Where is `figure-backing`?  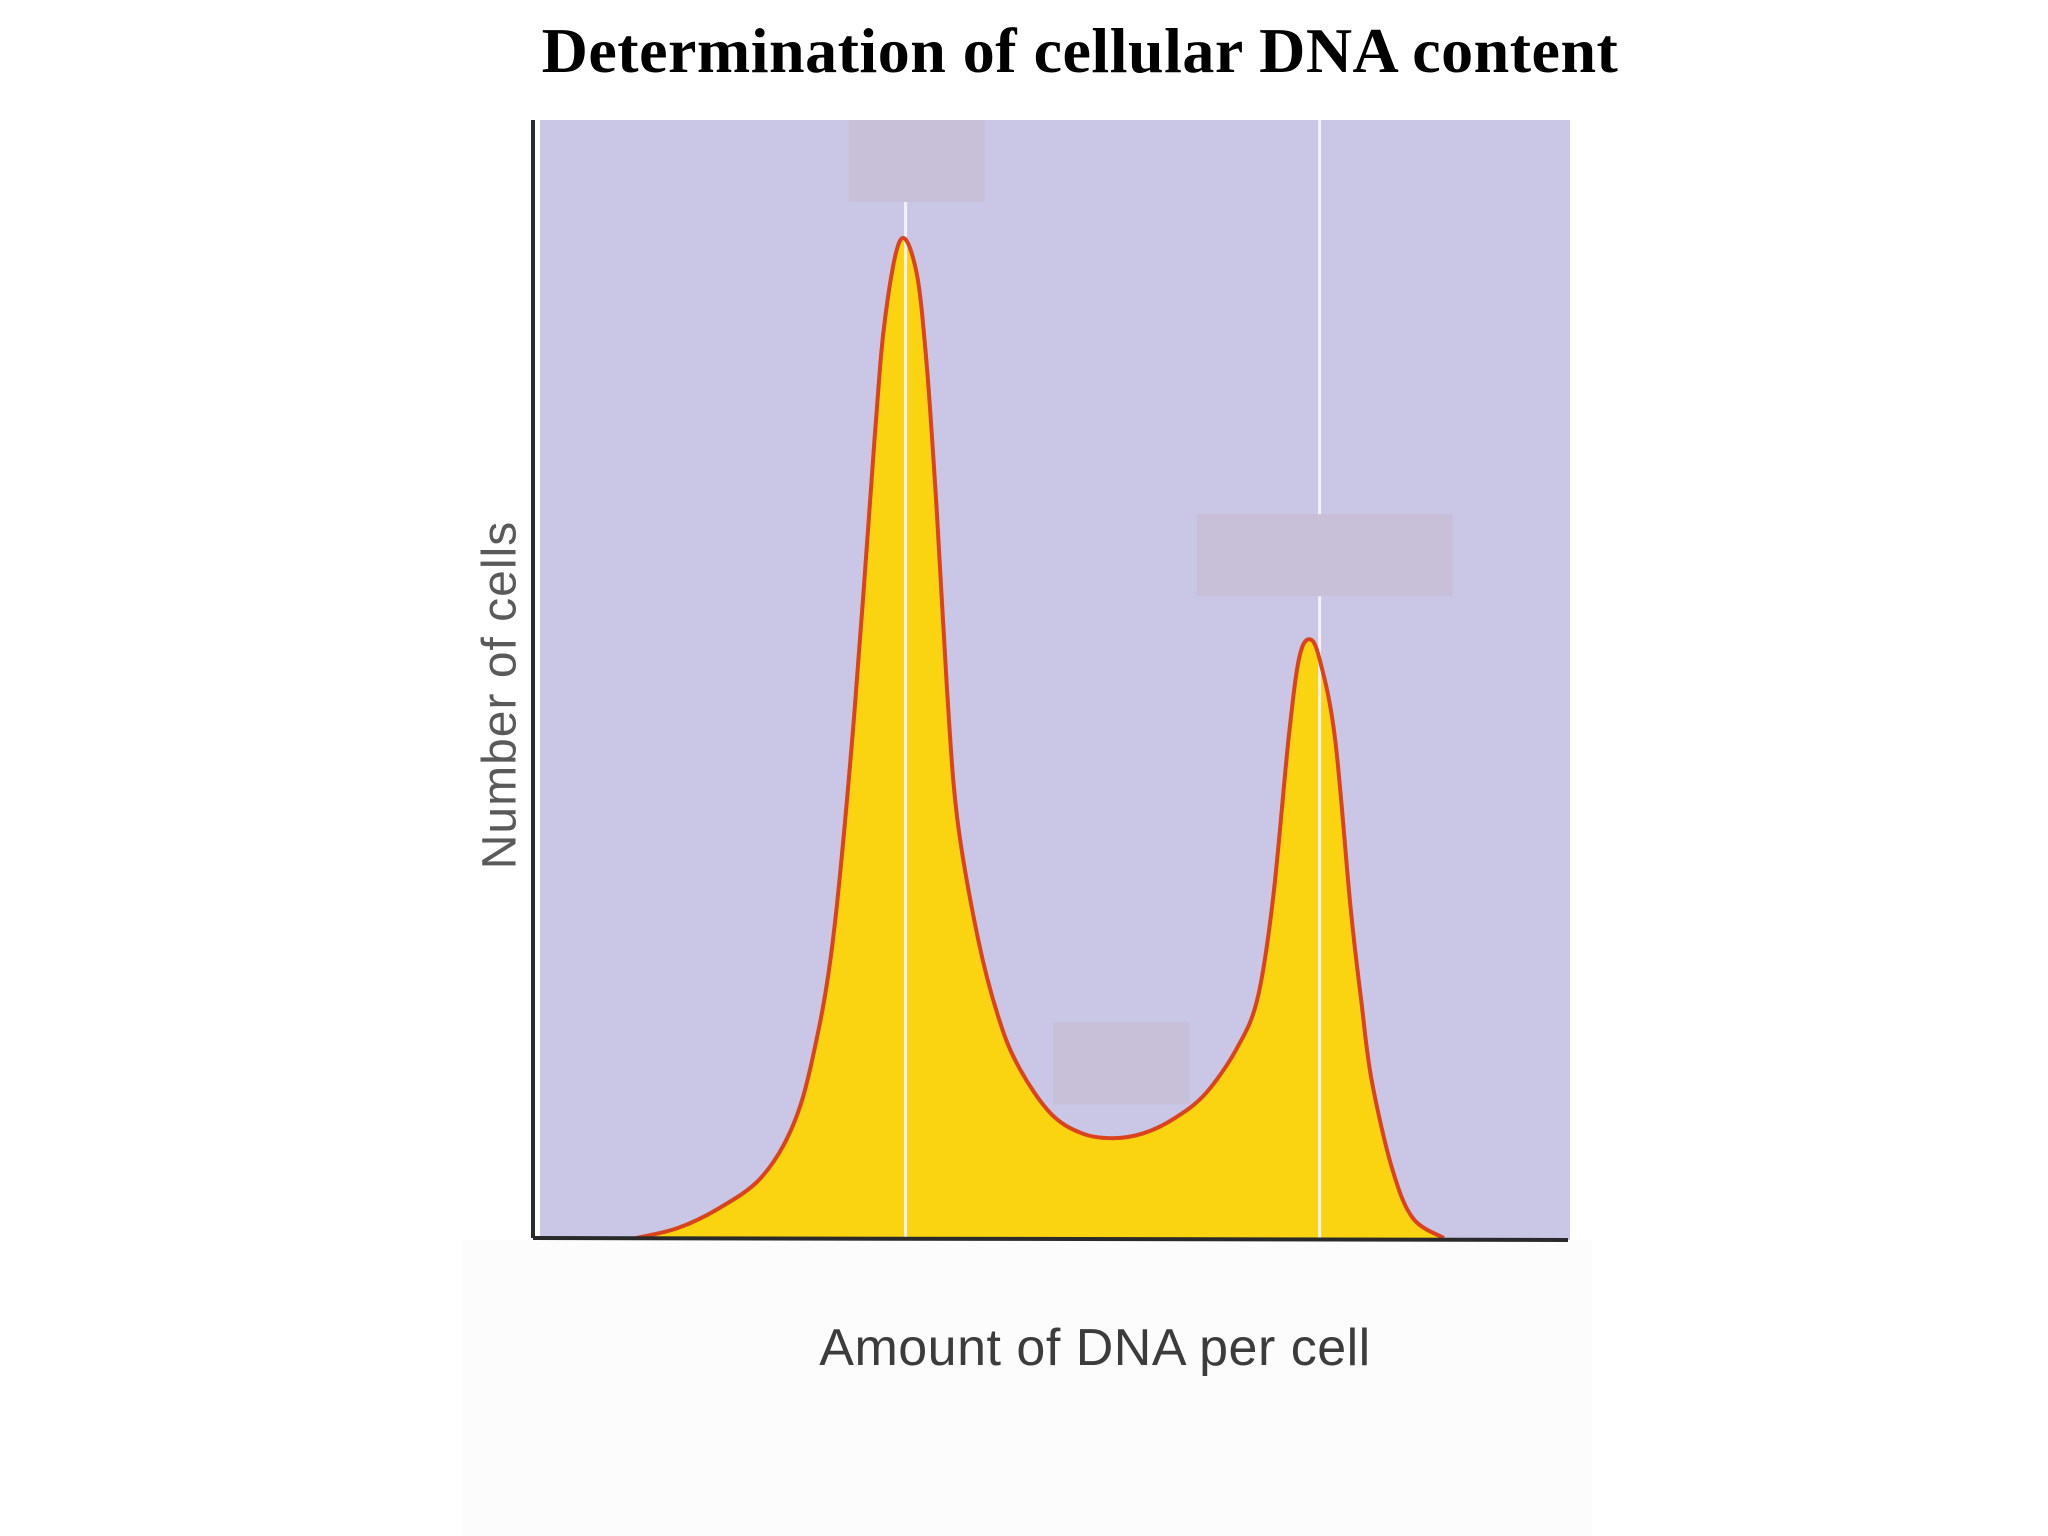
figure-backing is located at coordinates (1027, 1388).